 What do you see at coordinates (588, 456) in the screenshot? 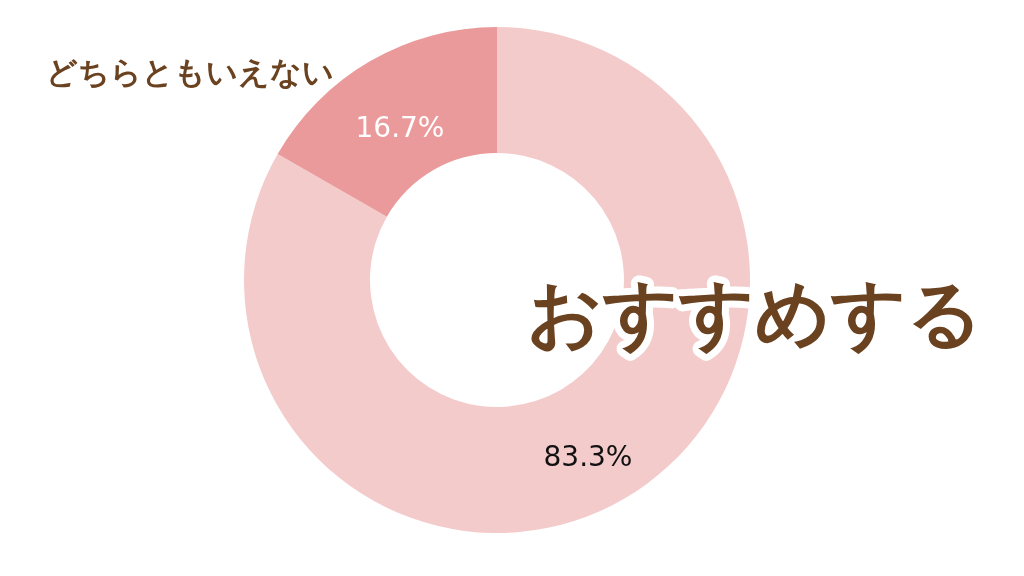
I see `data-label: 83.3%` at bounding box center [588, 456].